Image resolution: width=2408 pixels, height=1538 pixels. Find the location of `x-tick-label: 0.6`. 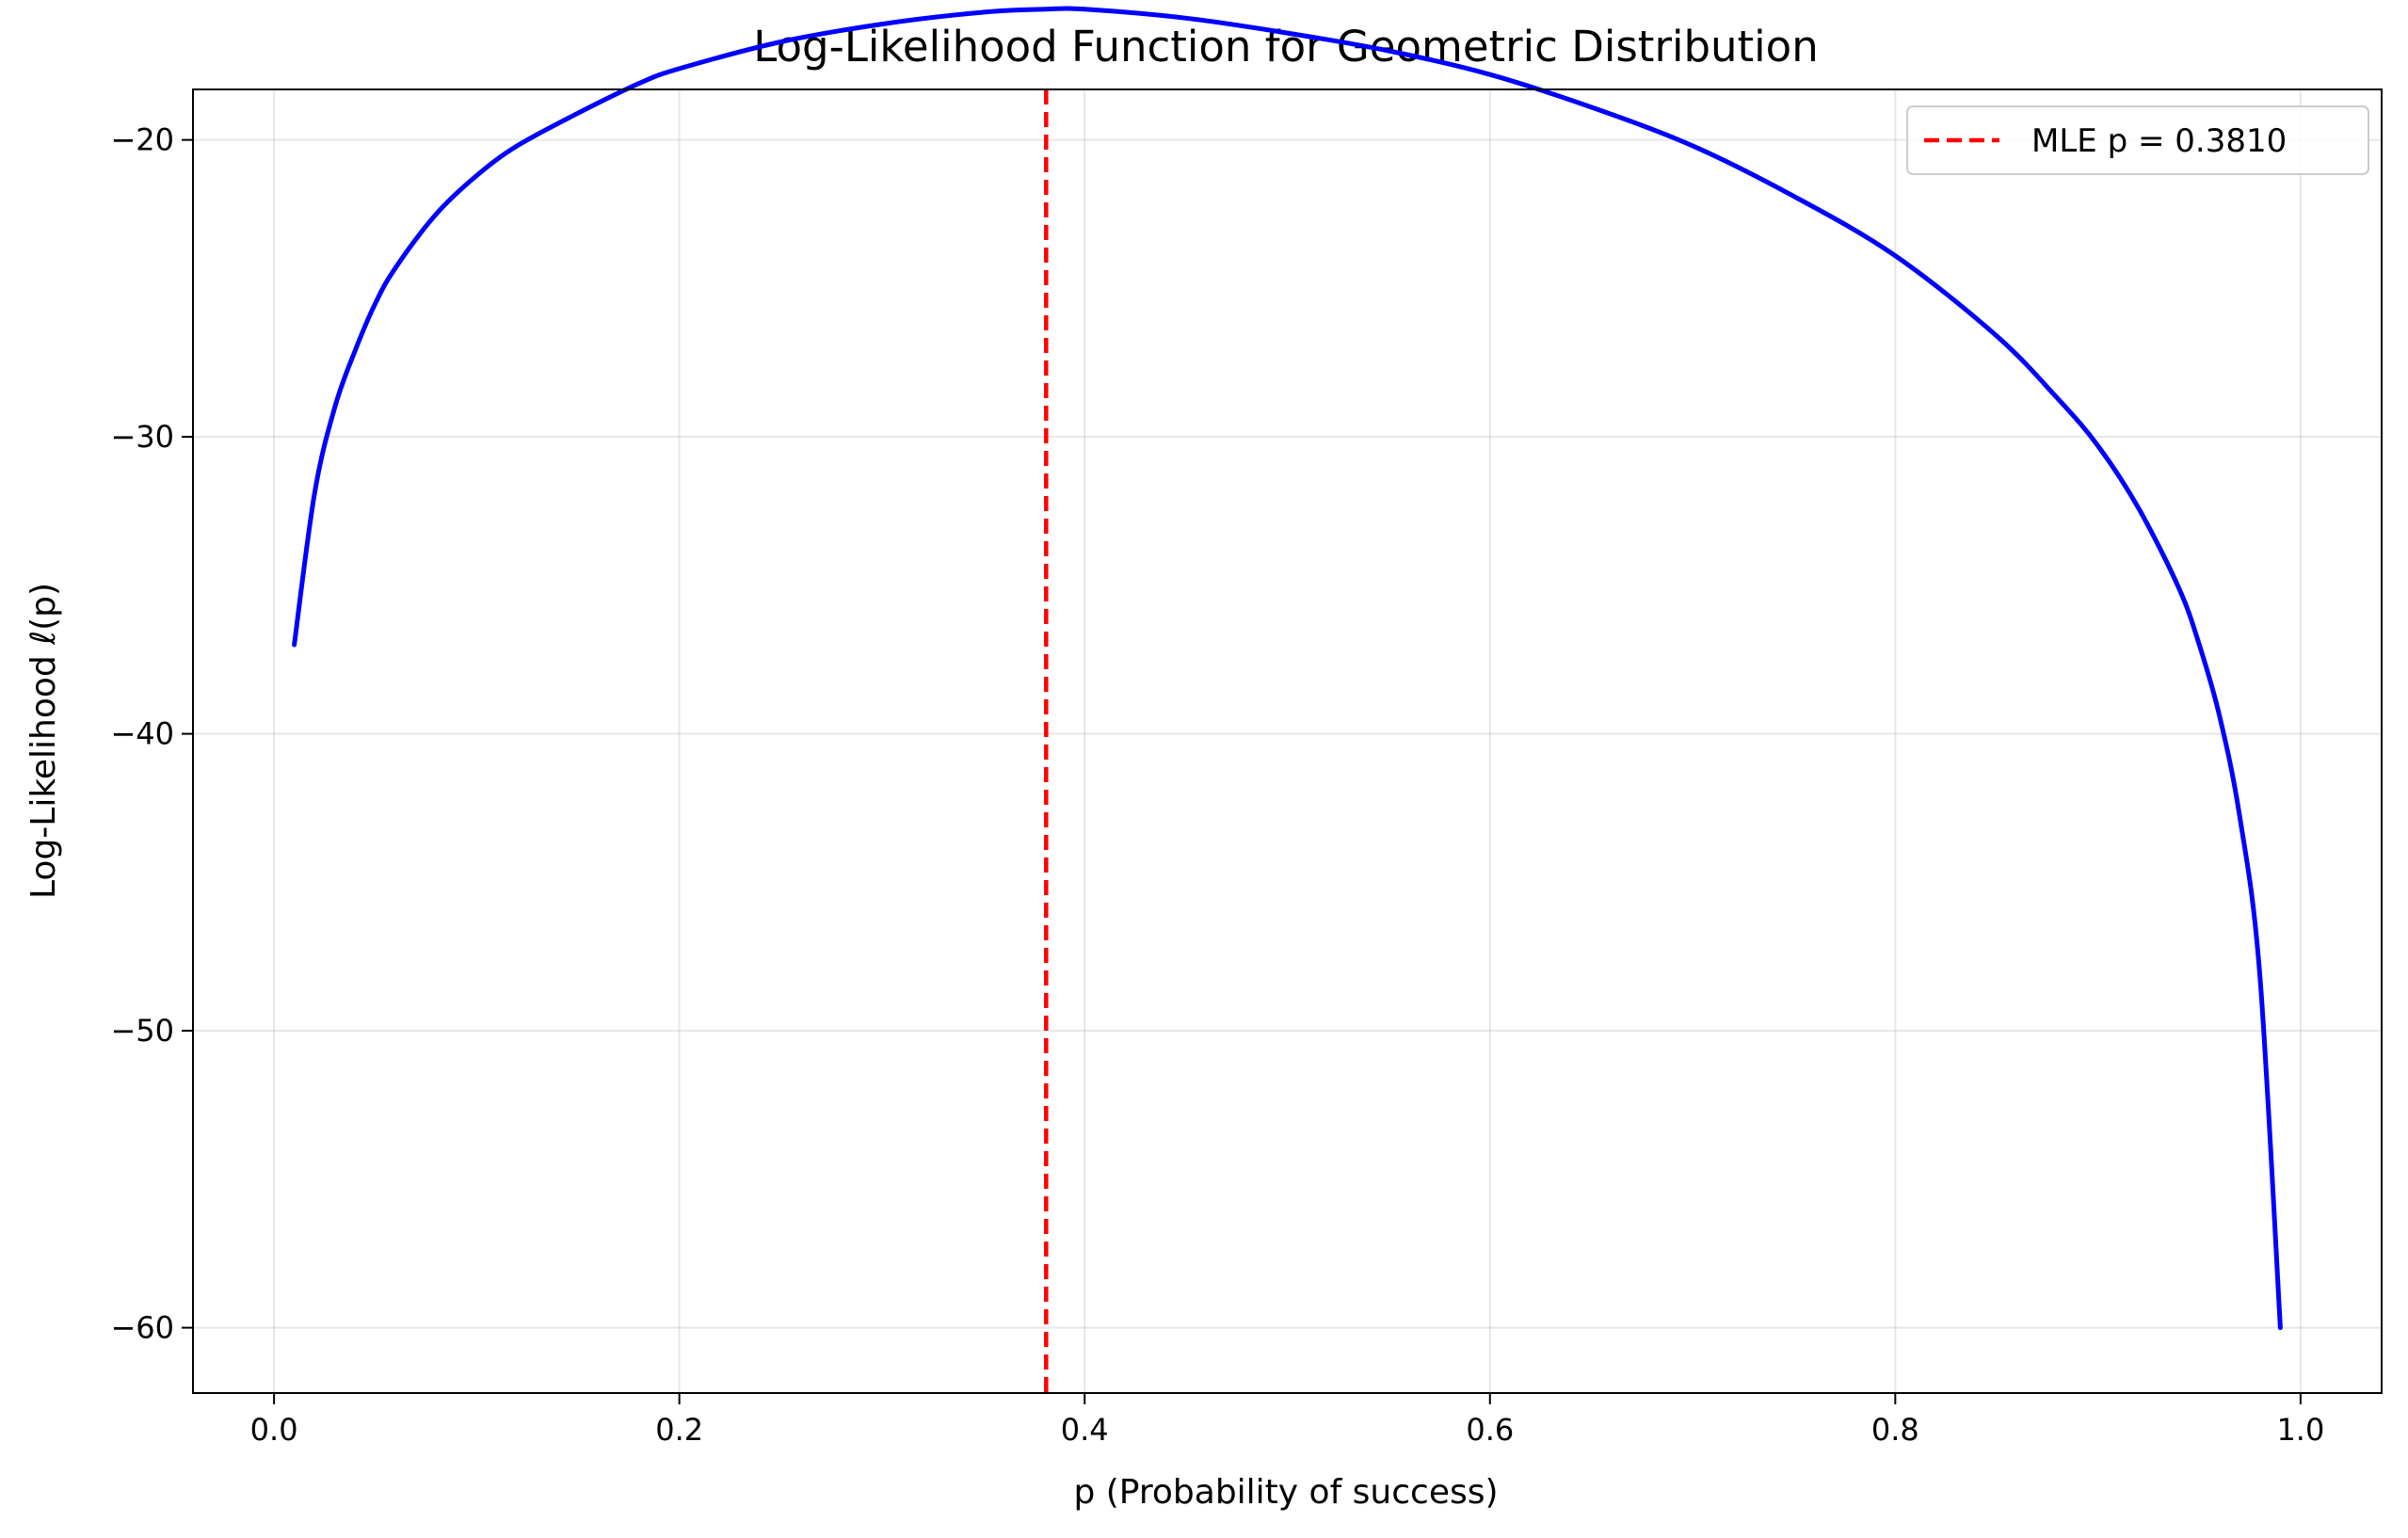

x-tick-label: 0.6 is located at coordinates (1490, 1430).